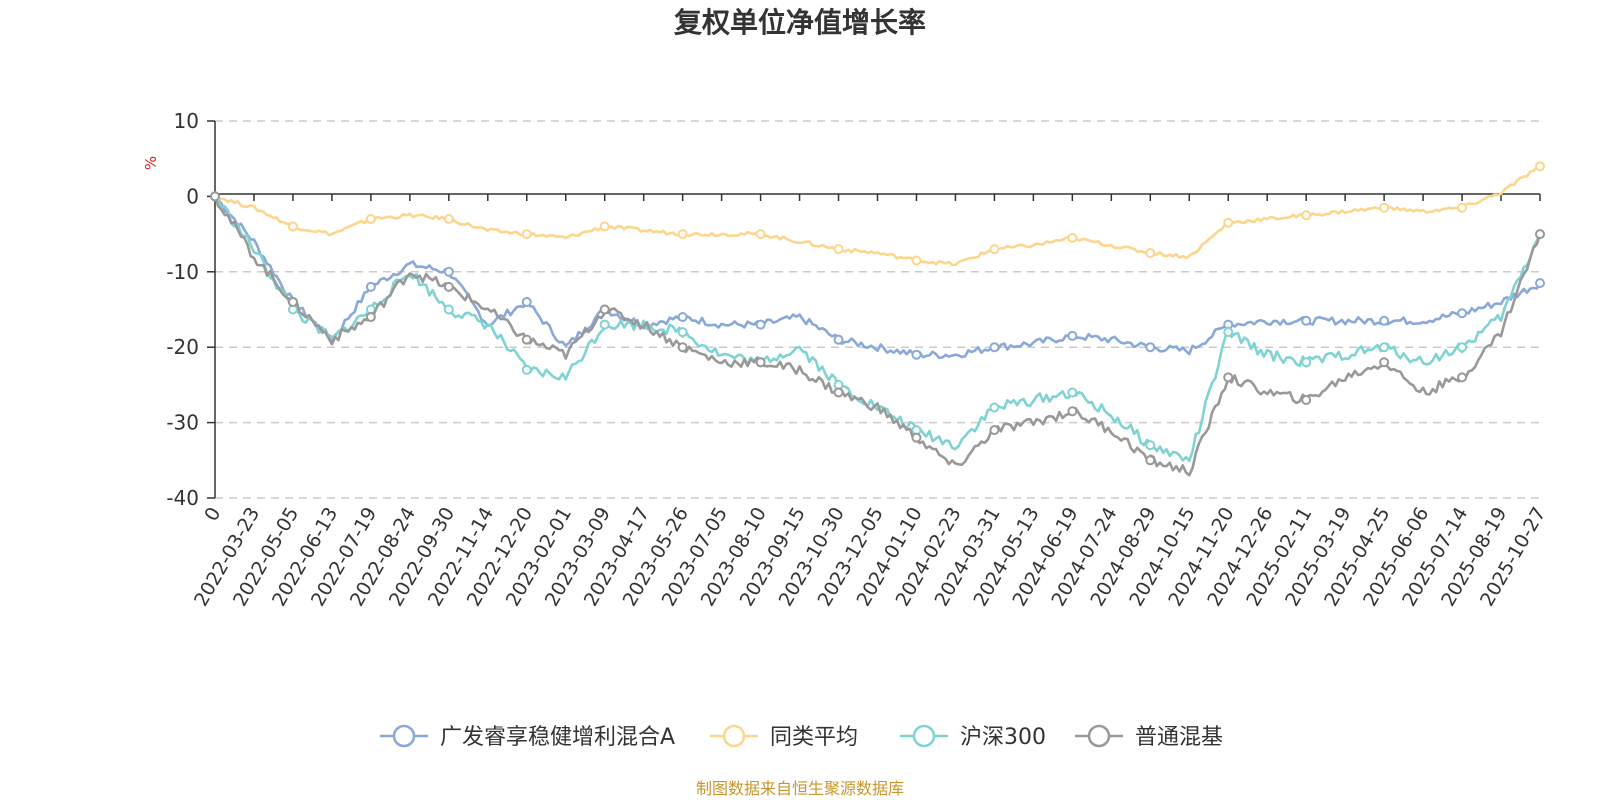 Image resolution: width=1600 pixels, height=800 pixels. I want to click on legend-label: 广发睿享稳健增利混合A, so click(557, 737).